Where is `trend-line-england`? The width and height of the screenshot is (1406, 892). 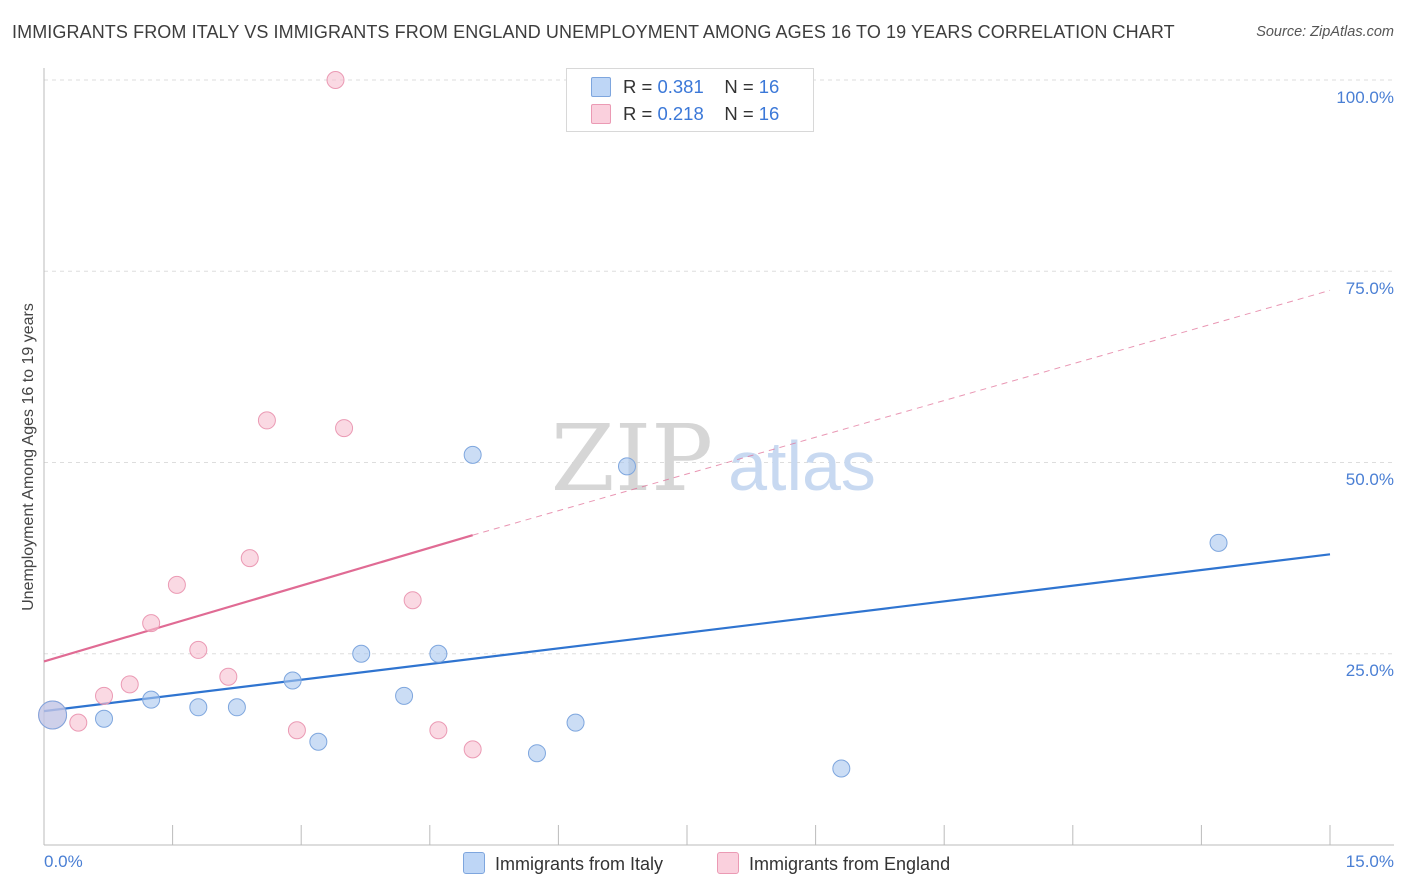 trend-line-england is located at coordinates (258, 598).